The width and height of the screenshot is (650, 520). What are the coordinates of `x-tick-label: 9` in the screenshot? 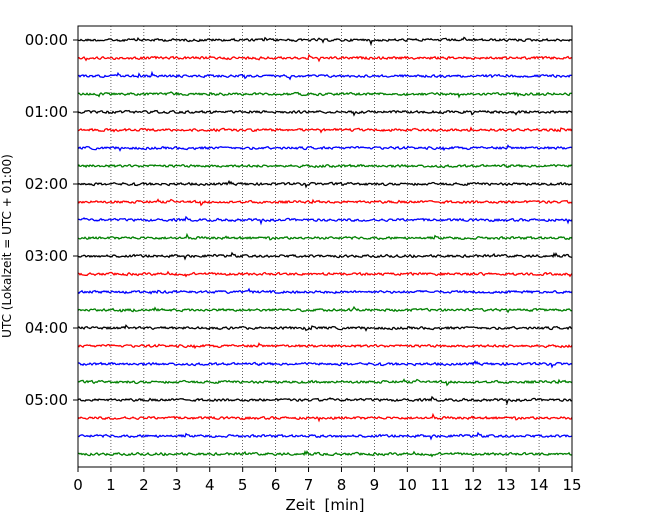 It's located at (375, 485).